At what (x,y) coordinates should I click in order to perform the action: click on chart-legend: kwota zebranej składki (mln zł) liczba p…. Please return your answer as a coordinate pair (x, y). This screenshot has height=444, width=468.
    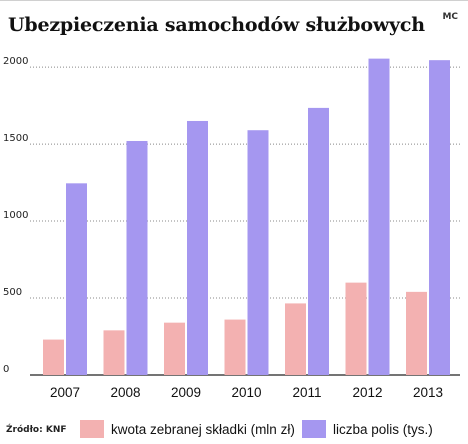
    Looking at the image, I should click on (274, 429).